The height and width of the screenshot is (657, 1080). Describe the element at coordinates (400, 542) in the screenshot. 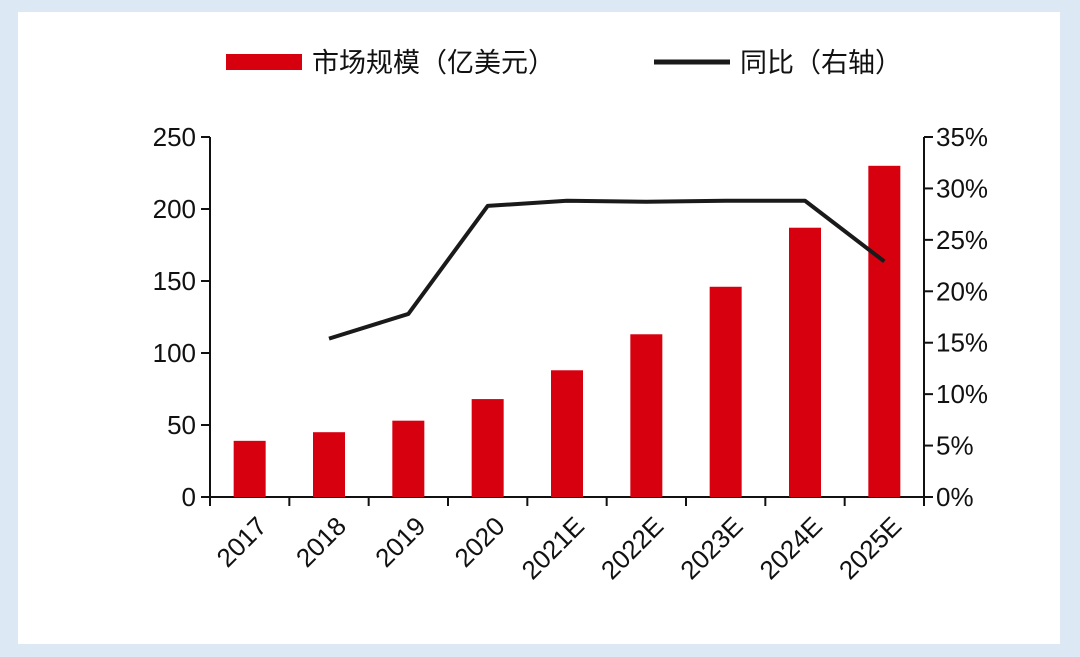

I see `x-tick-label: 2019` at that location.